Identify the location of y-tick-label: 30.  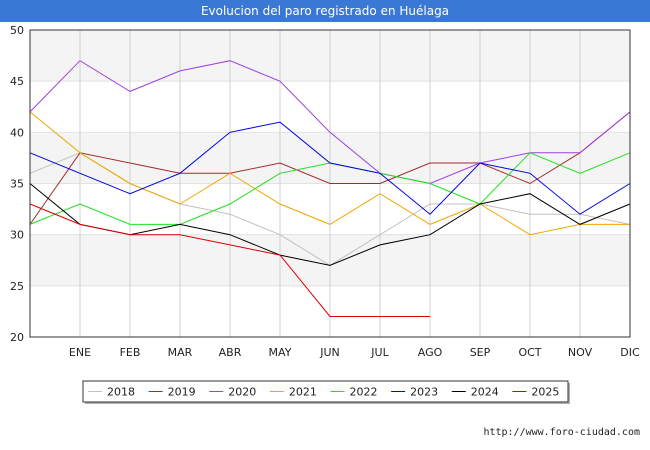
(17, 235).